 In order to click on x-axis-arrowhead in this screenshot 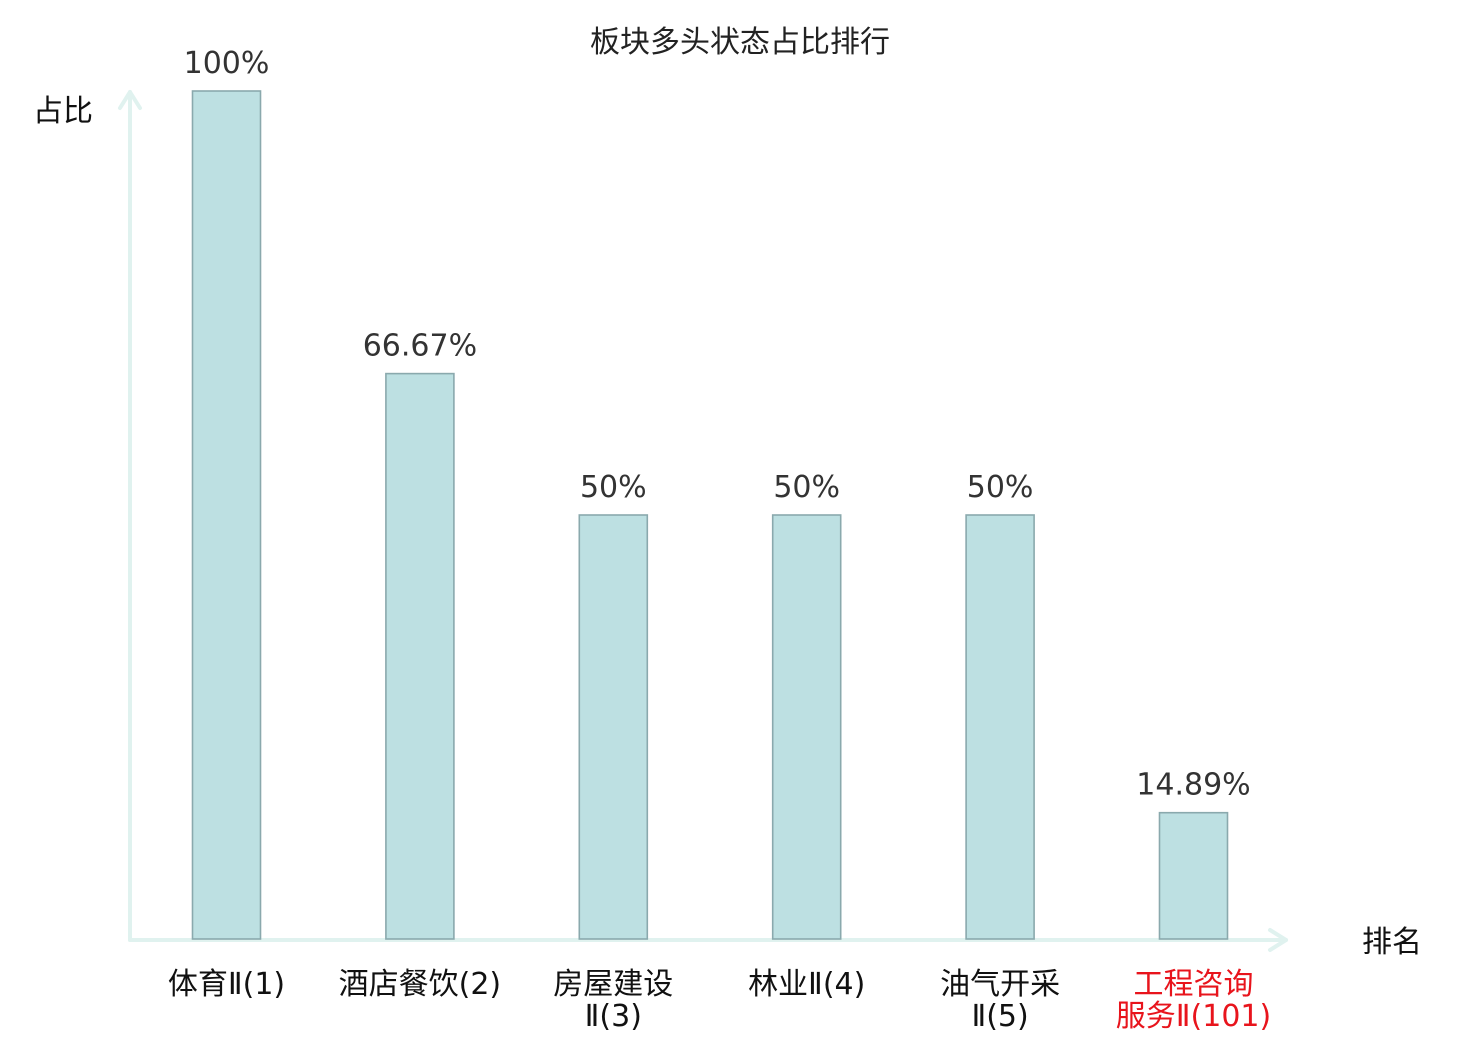, I will do `click(1278, 940)`.